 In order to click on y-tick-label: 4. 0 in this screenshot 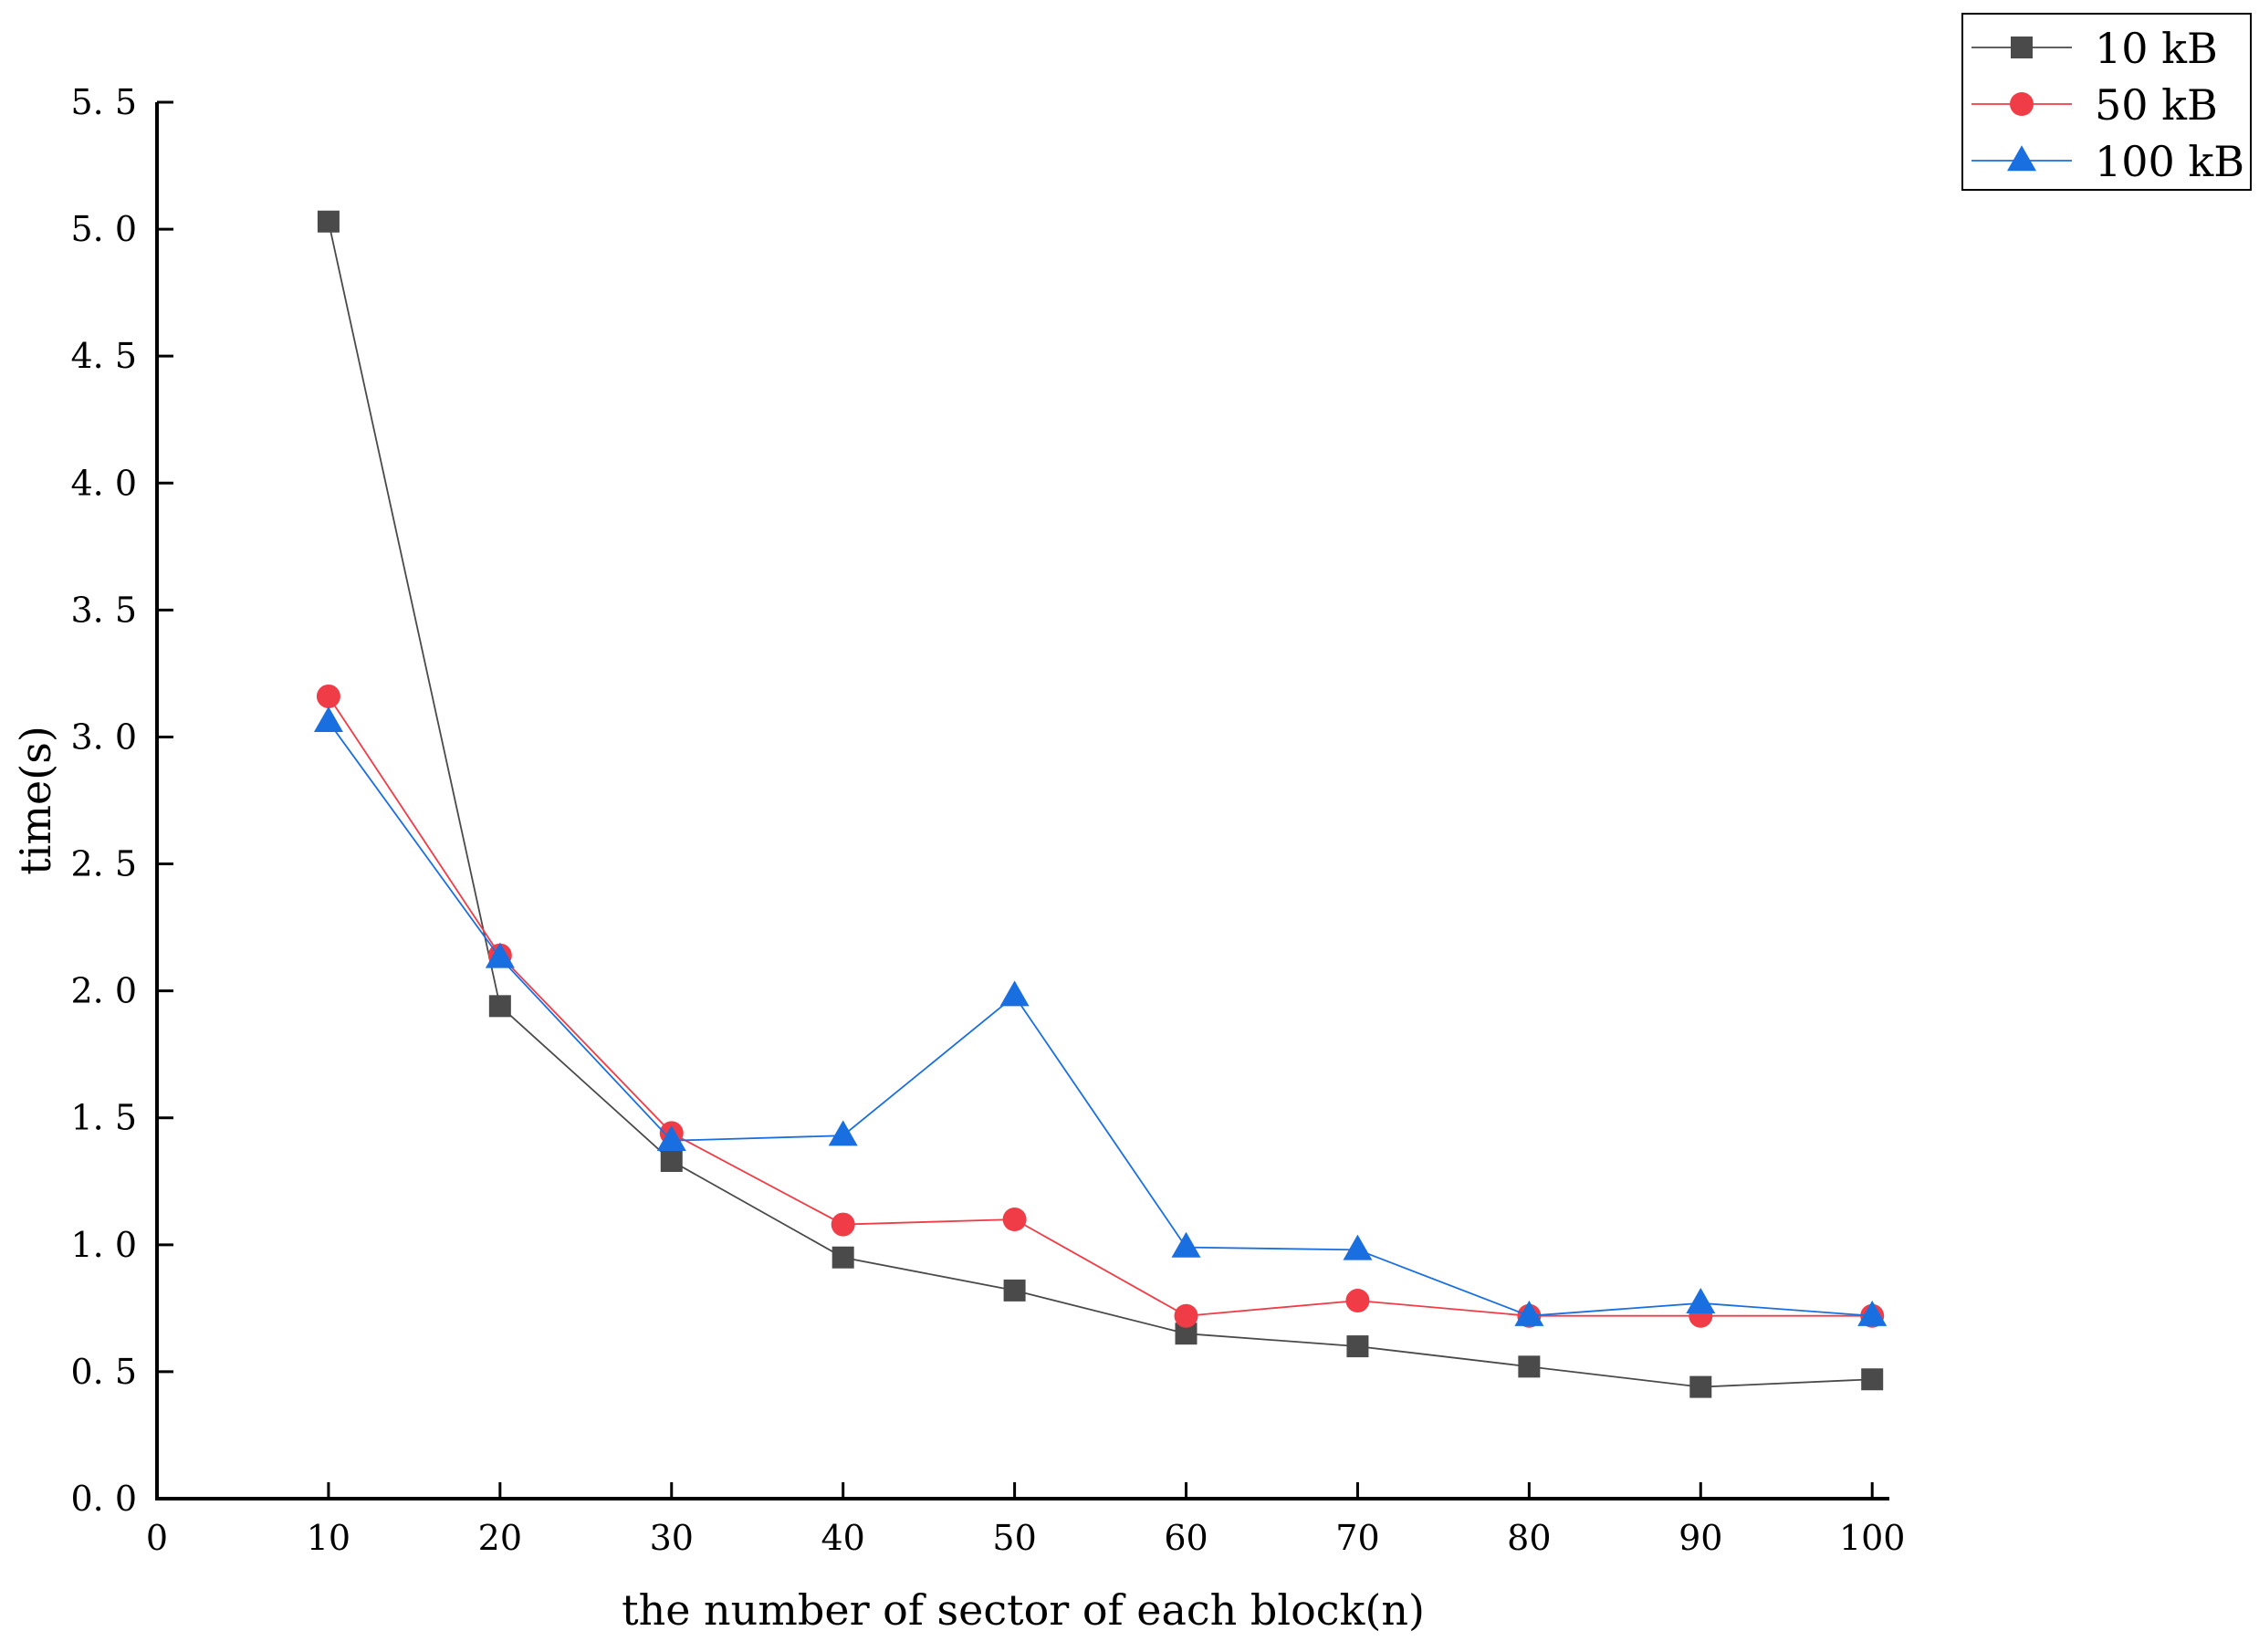, I will do `click(103, 483)`.